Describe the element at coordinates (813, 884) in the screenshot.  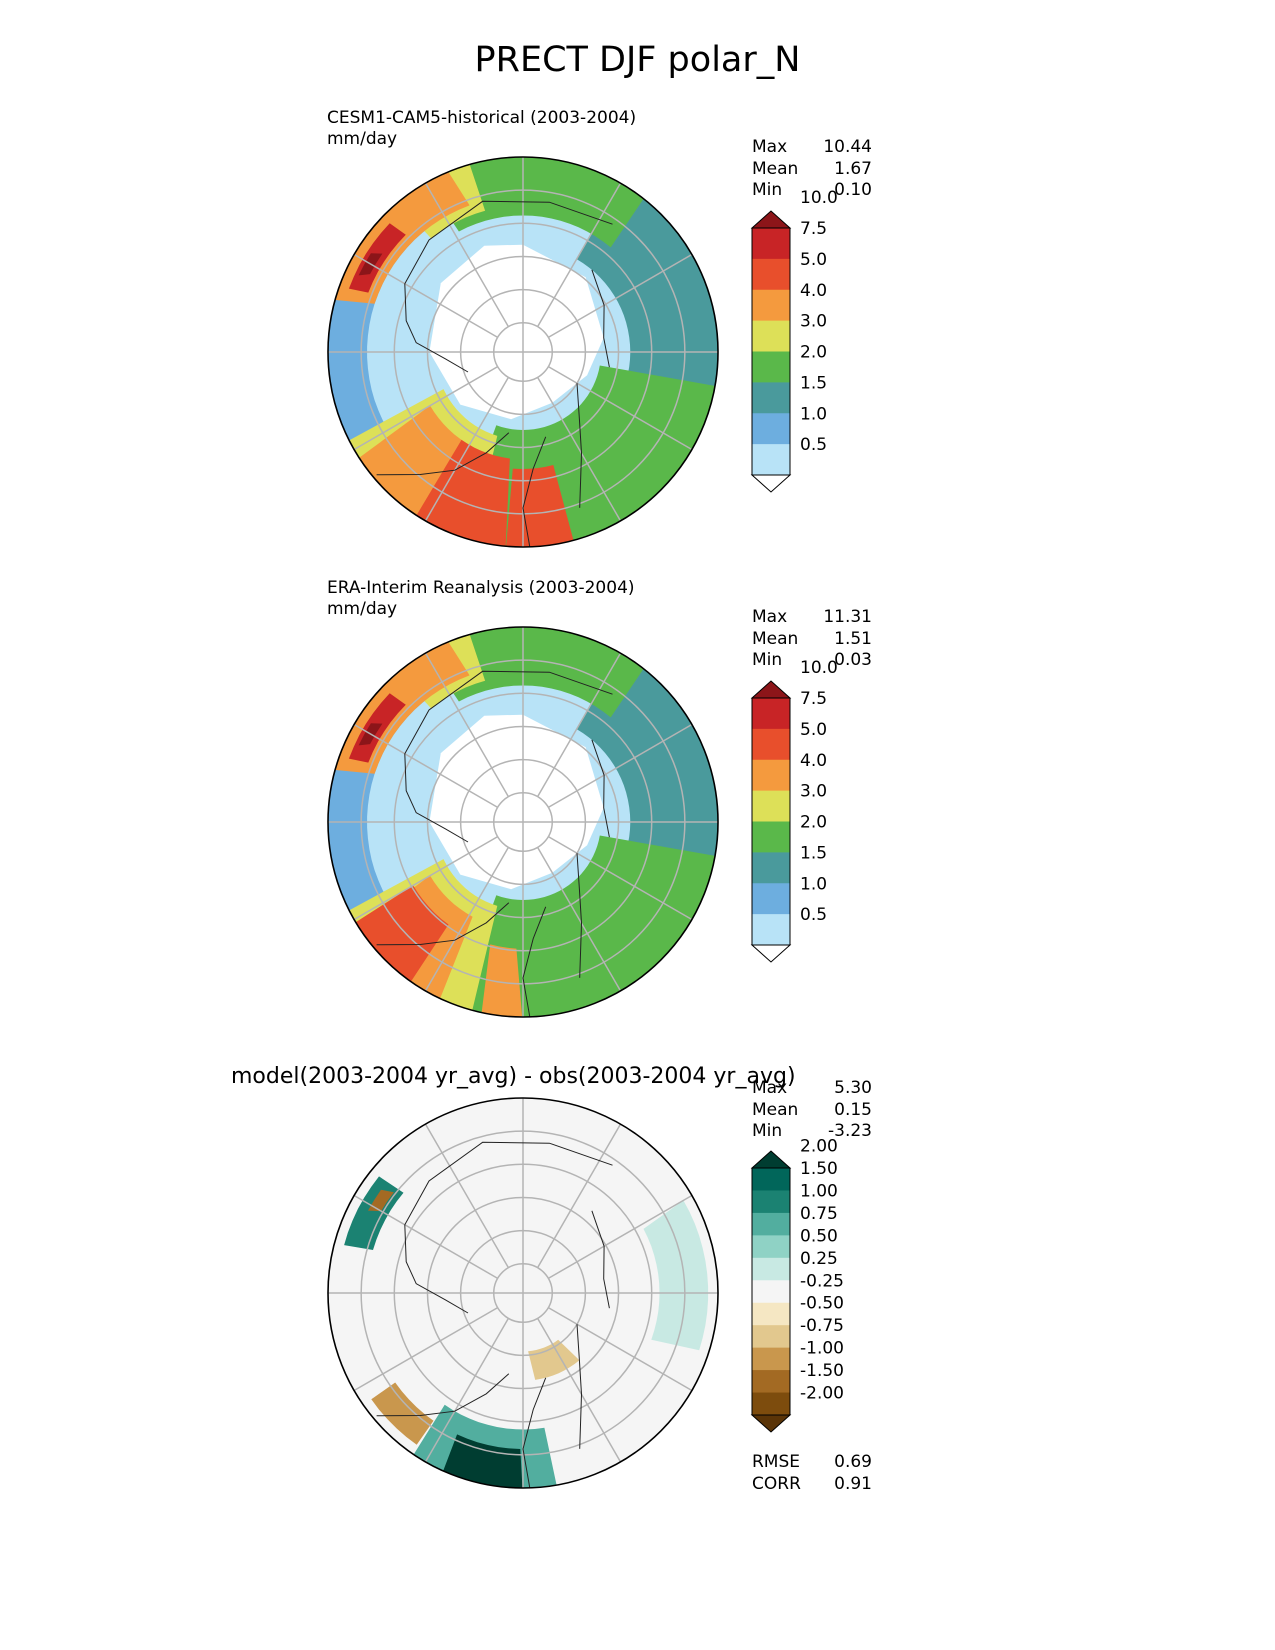
I see `colorbar-obs-tick-label: 1.0` at that location.